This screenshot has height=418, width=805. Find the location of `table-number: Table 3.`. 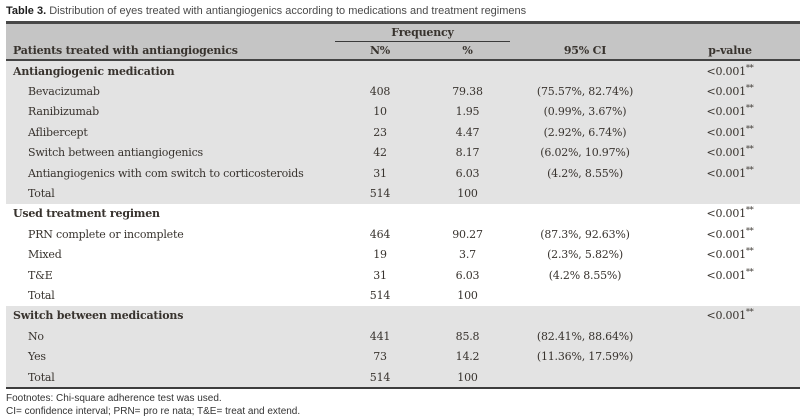

table-number: Table 3. is located at coordinates (26, 11).